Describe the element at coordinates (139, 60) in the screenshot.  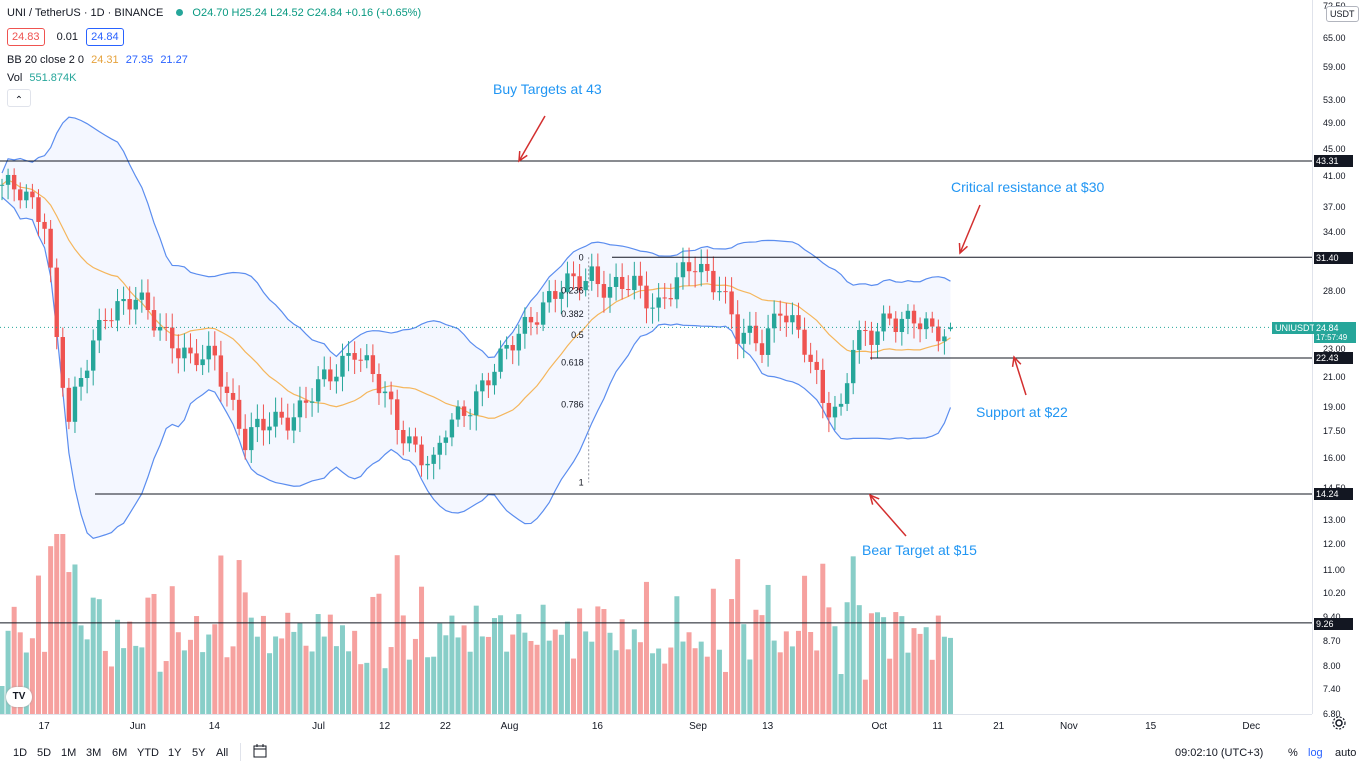
I see `bb-upper: 27.35` at that location.